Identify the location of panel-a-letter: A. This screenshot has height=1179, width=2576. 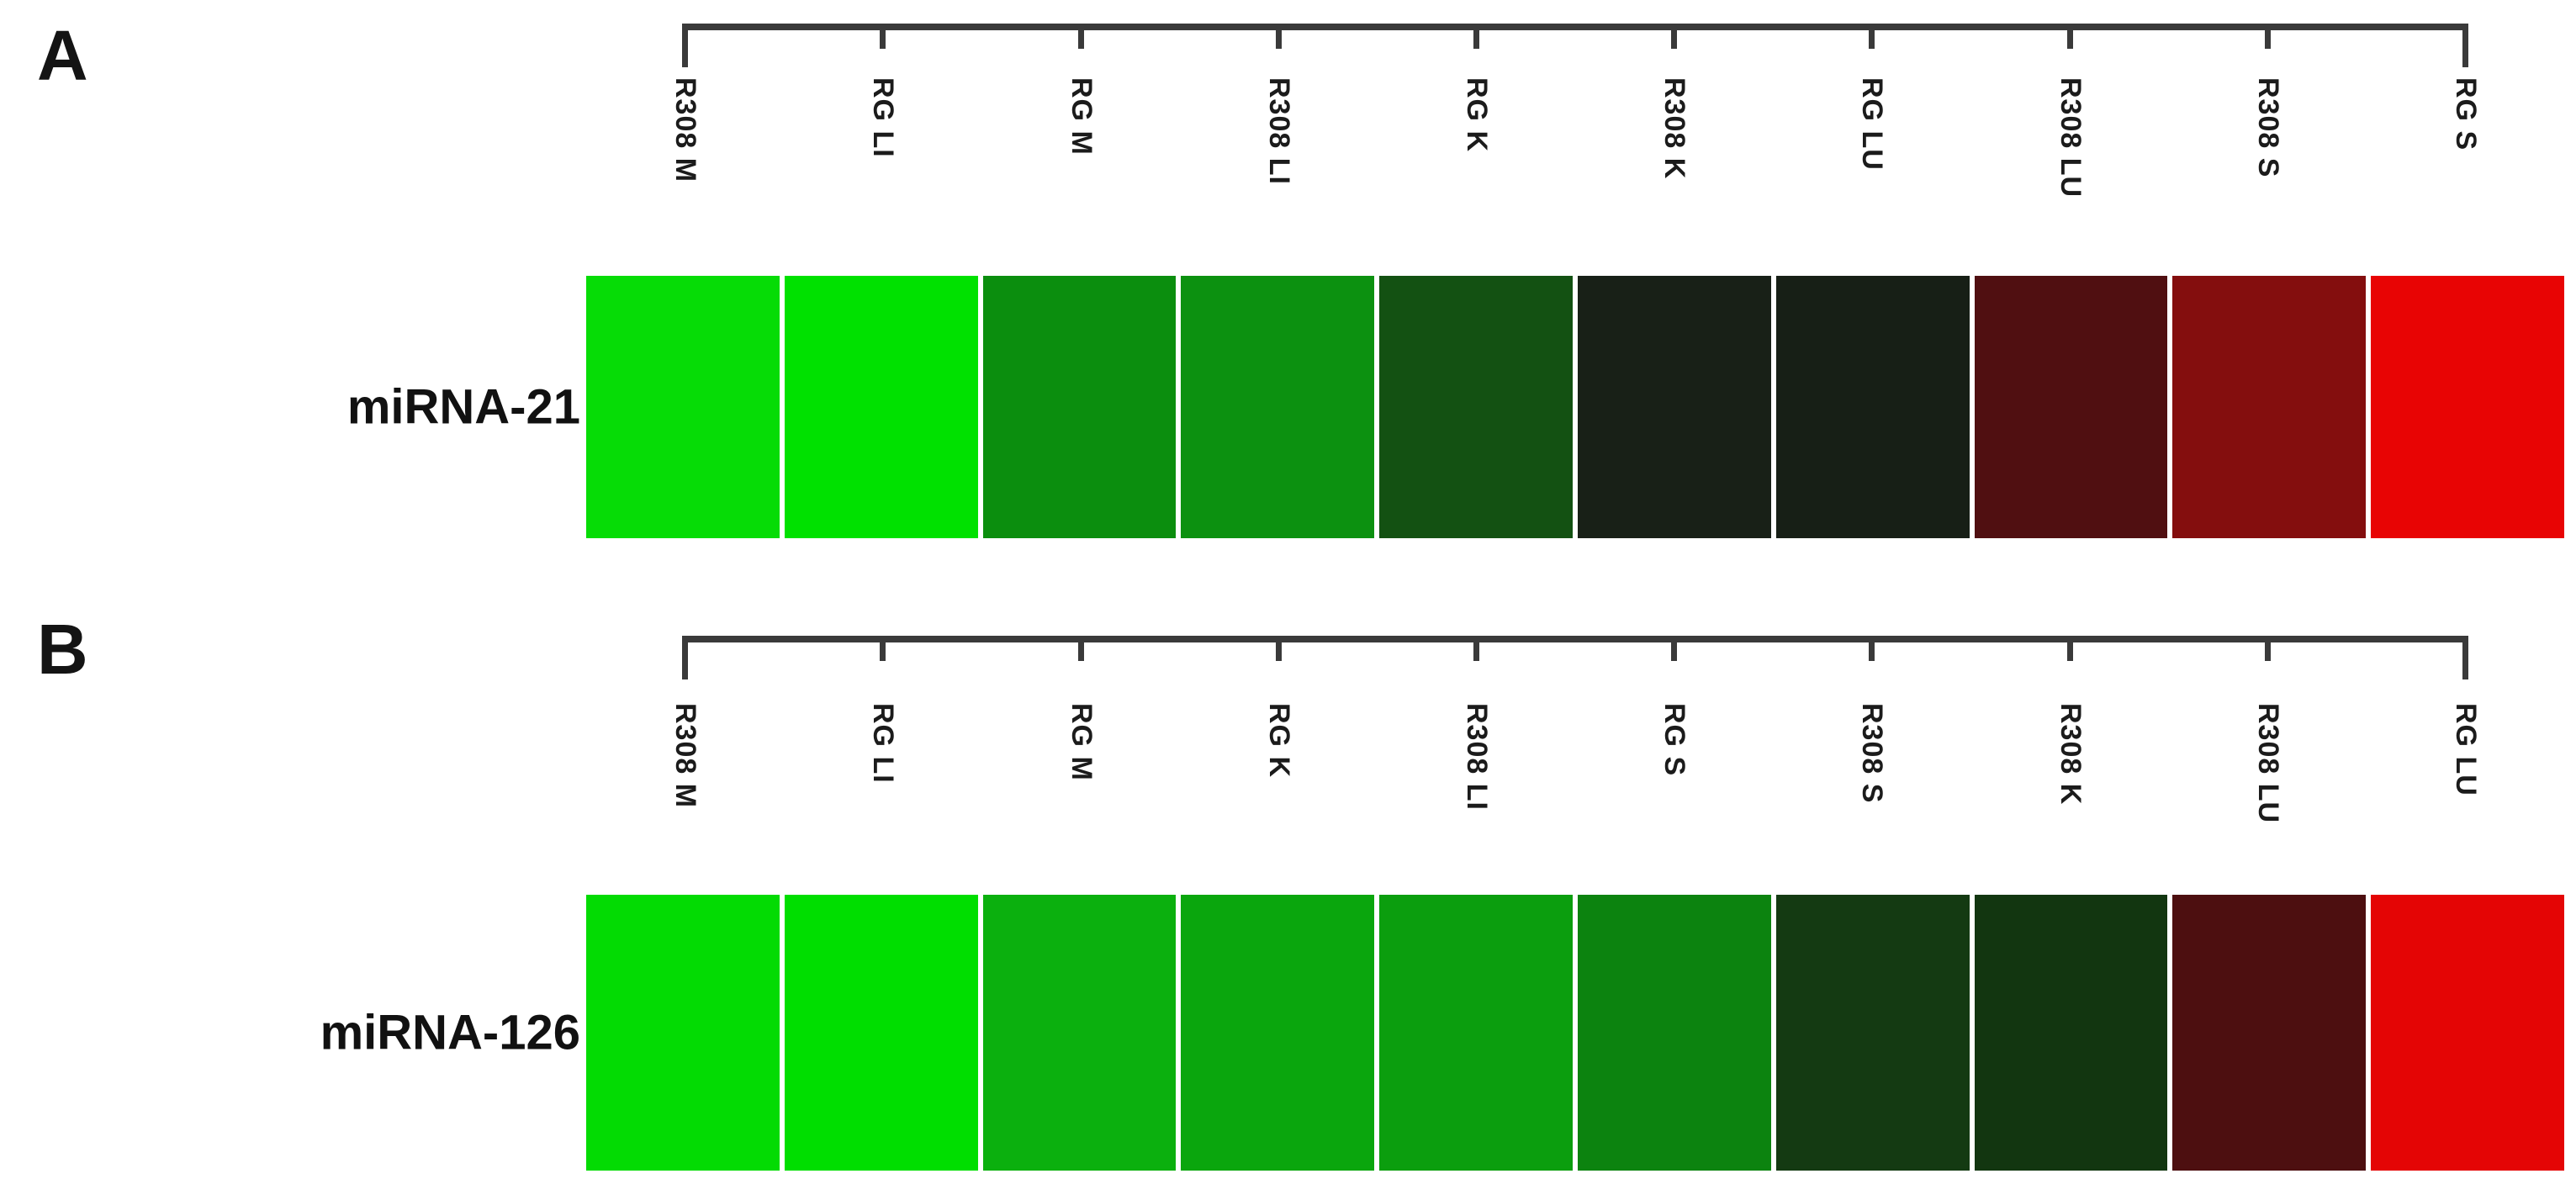
(62, 55).